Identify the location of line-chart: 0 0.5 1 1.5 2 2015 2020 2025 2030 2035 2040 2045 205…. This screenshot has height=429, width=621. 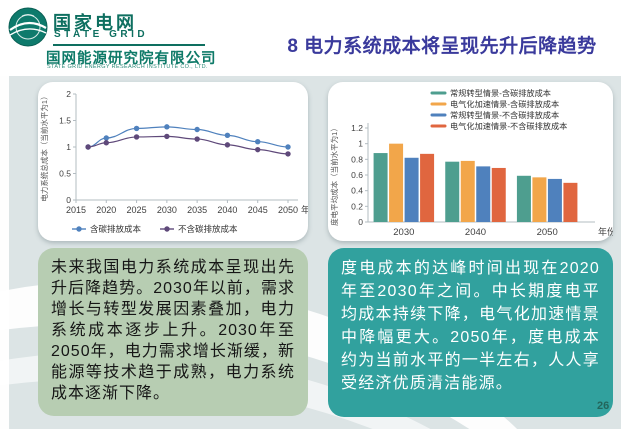
(173, 161).